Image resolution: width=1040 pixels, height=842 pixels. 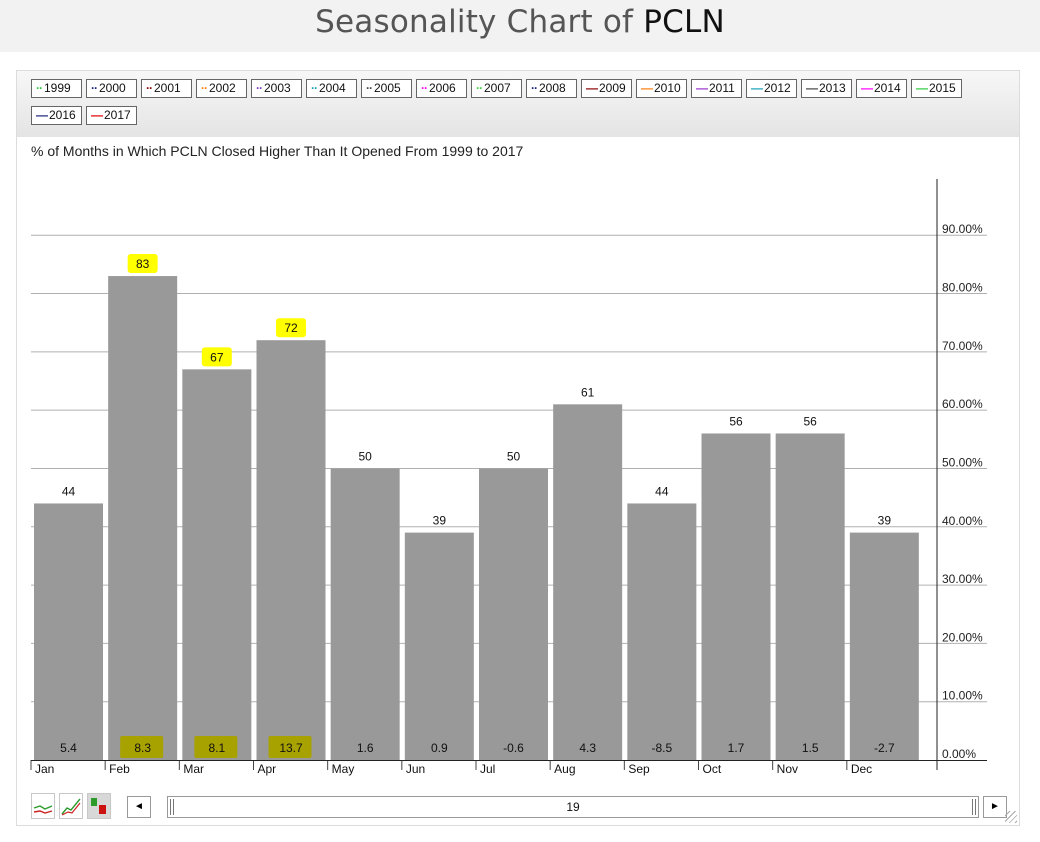 I want to click on legend-label-2015: 2015, so click(x=942, y=88).